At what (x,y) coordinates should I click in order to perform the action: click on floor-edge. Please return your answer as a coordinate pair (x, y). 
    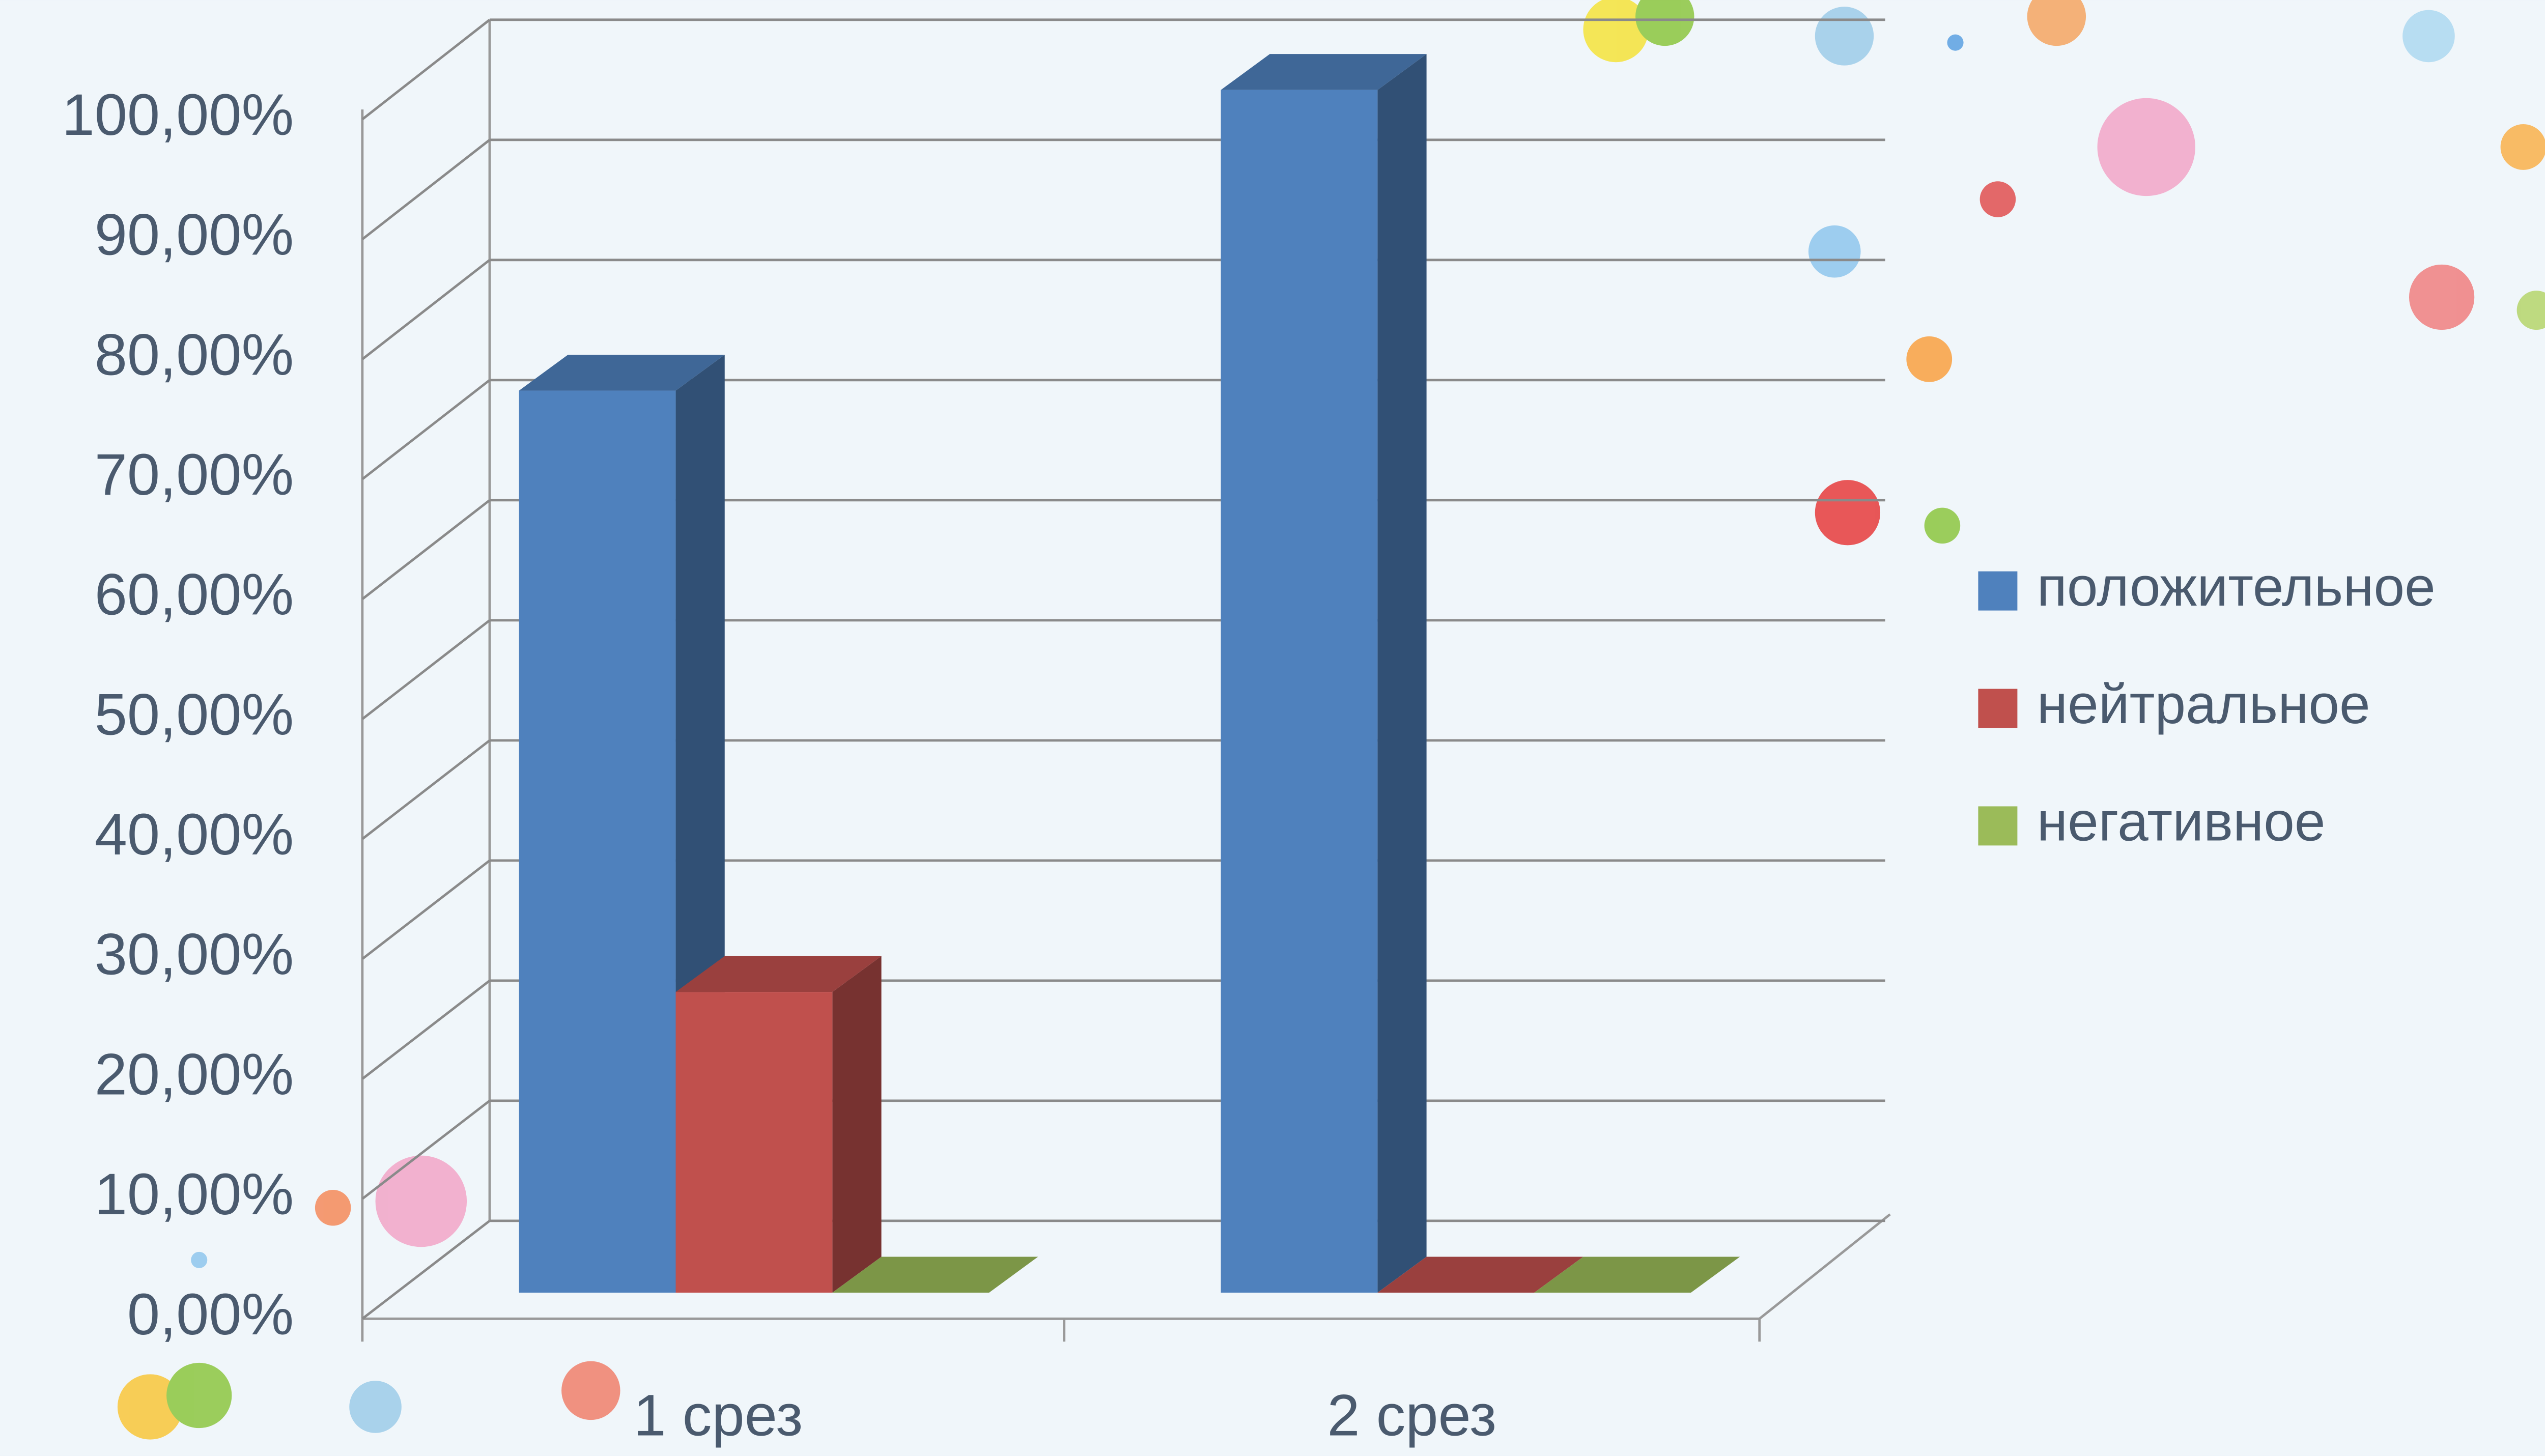
    Looking at the image, I should click on (1825, 1266).